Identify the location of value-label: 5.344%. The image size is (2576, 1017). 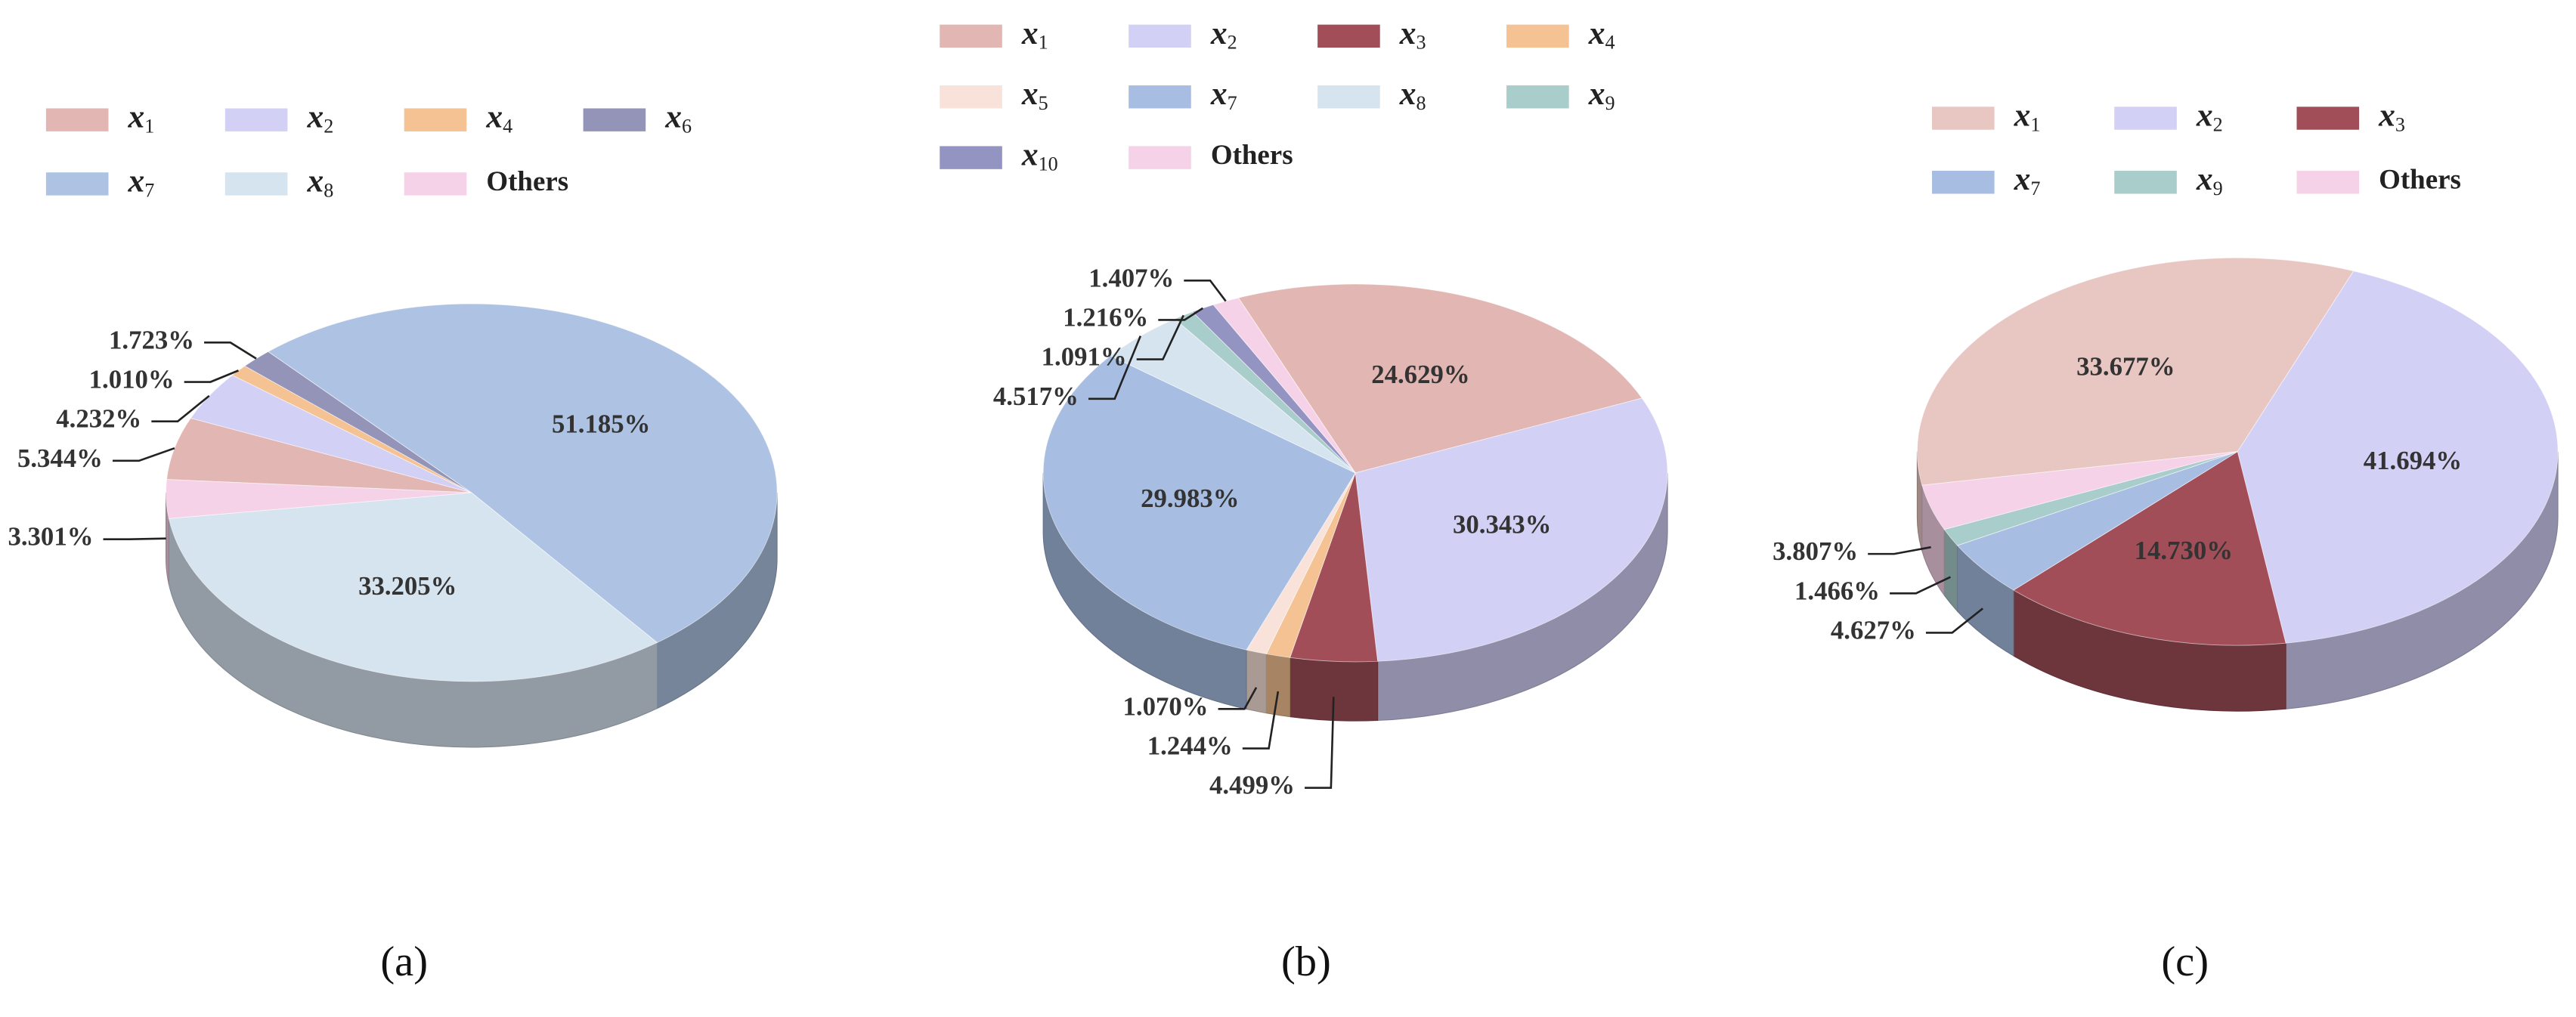
(60, 458).